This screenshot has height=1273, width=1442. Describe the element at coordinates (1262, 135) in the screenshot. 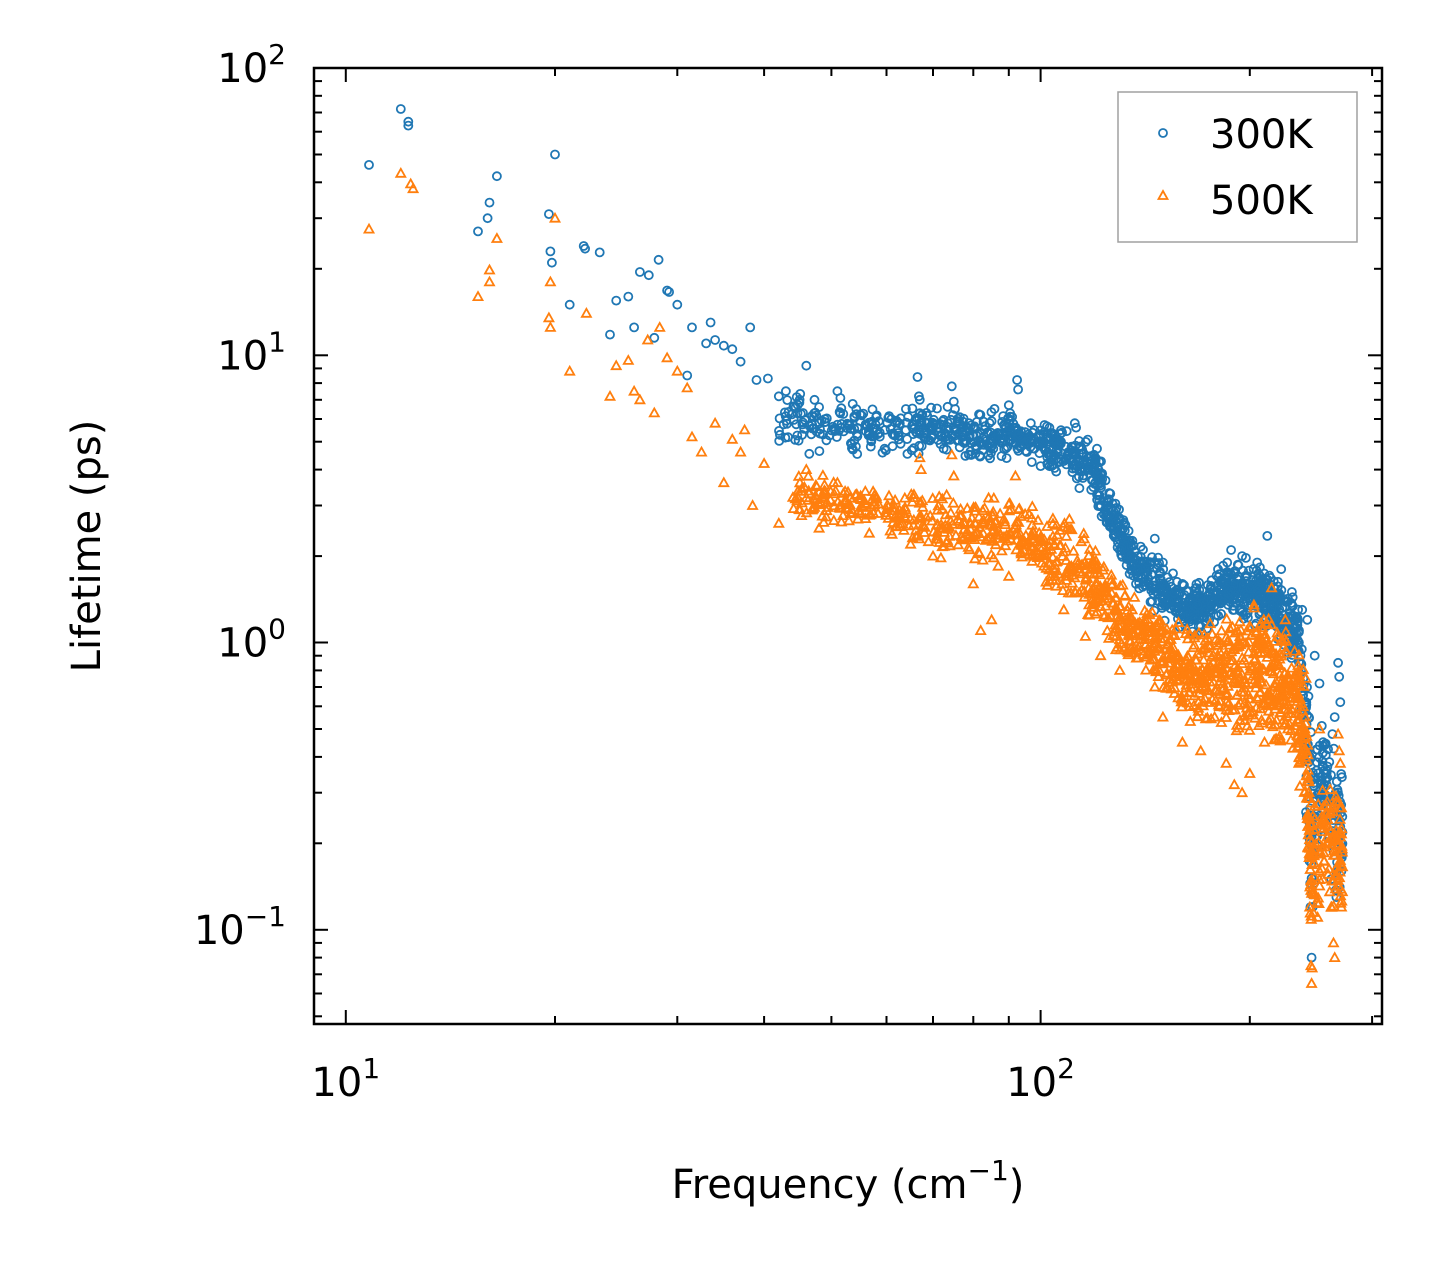

I see `legend-label-300k: 300K` at that location.